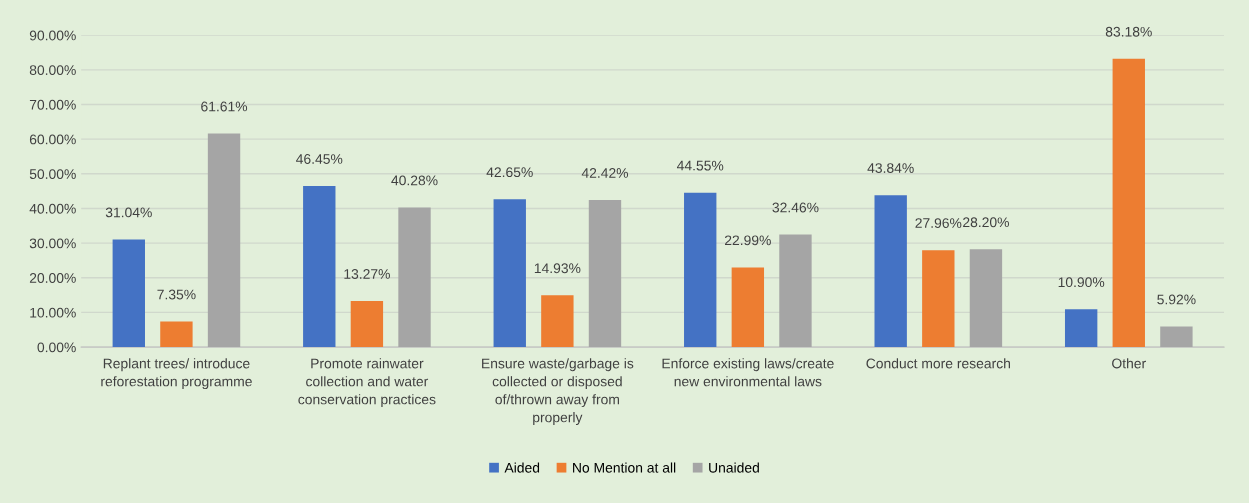  What do you see at coordinates (52, 104) in the screenshot?
I see `y-tick-label: 70.00%` at bounding box center [52, 104].